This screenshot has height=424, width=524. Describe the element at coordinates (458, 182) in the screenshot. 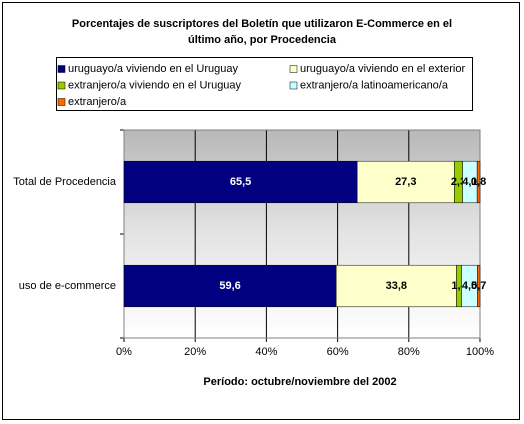

I see `data-label: 2,3` at that location.